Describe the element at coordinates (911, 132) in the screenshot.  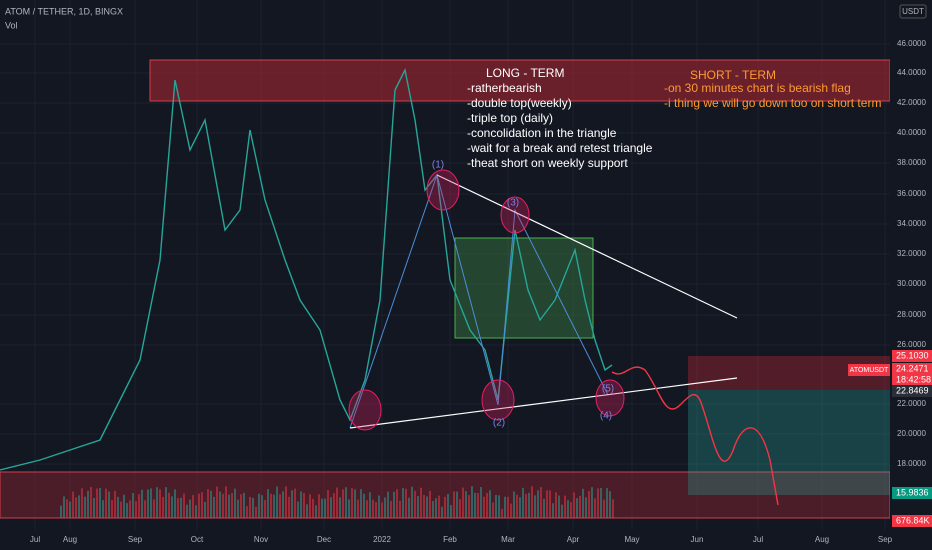
I see `price-label: 40.0000` at that location.